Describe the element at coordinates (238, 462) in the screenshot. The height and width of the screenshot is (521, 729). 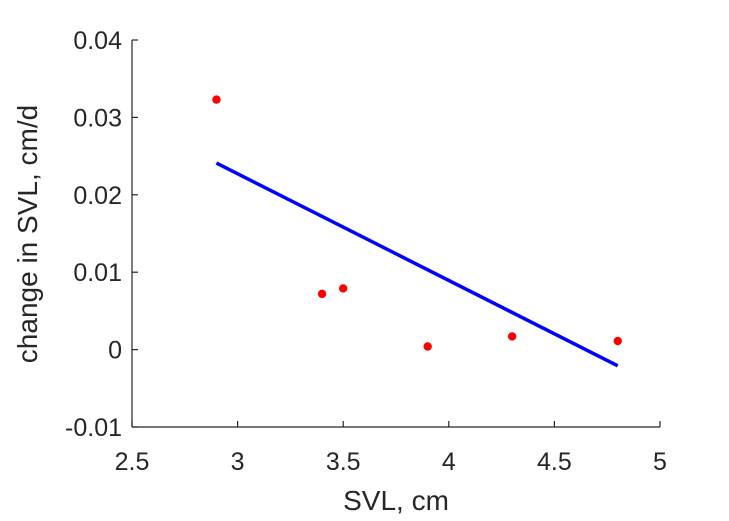
I see `x-tick-label: 3` at that location.